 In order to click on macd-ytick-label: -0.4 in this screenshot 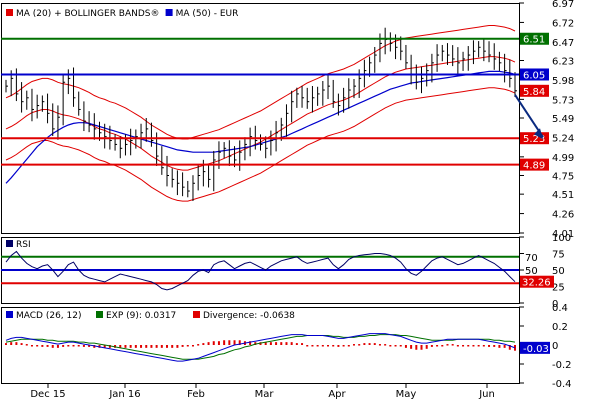, I will do `click(562, 384)`.